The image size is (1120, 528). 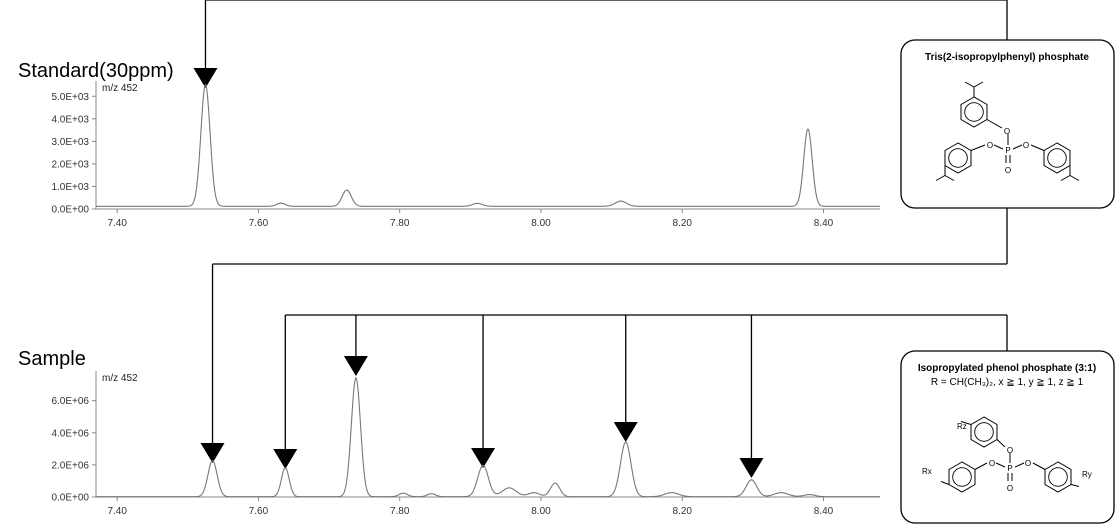 I want to click on y-tick-label: 3.0E+03, so click(x=70, y=142).